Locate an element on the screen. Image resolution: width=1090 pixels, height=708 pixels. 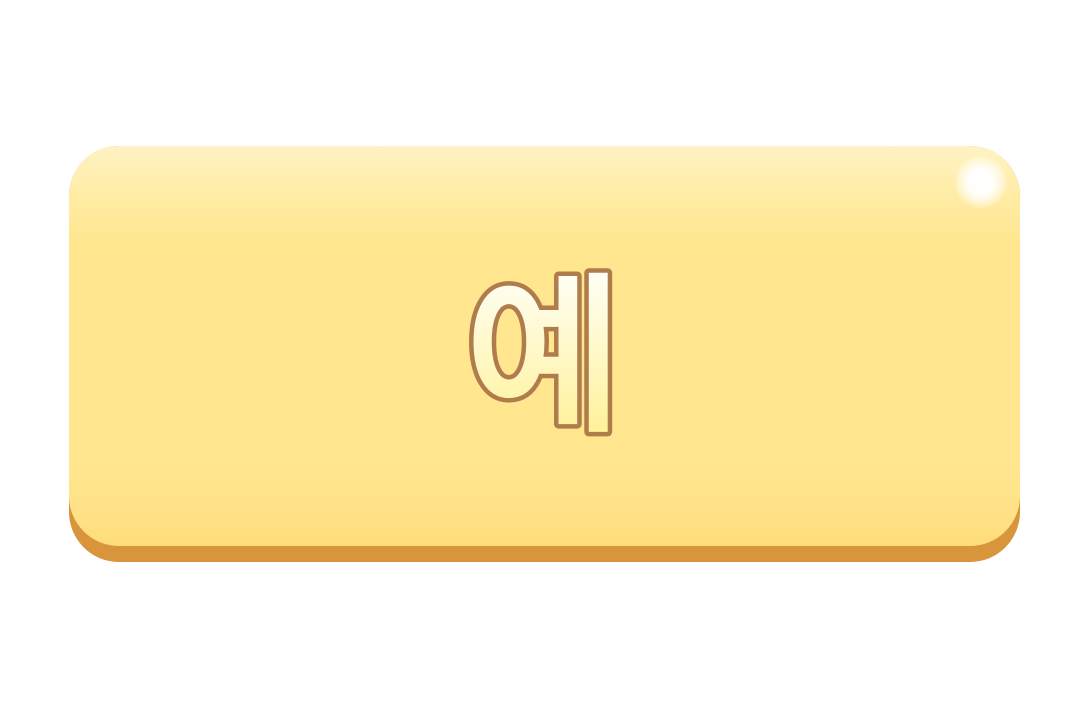
yes-button-label: 예 is located at coordinates (543, 358).